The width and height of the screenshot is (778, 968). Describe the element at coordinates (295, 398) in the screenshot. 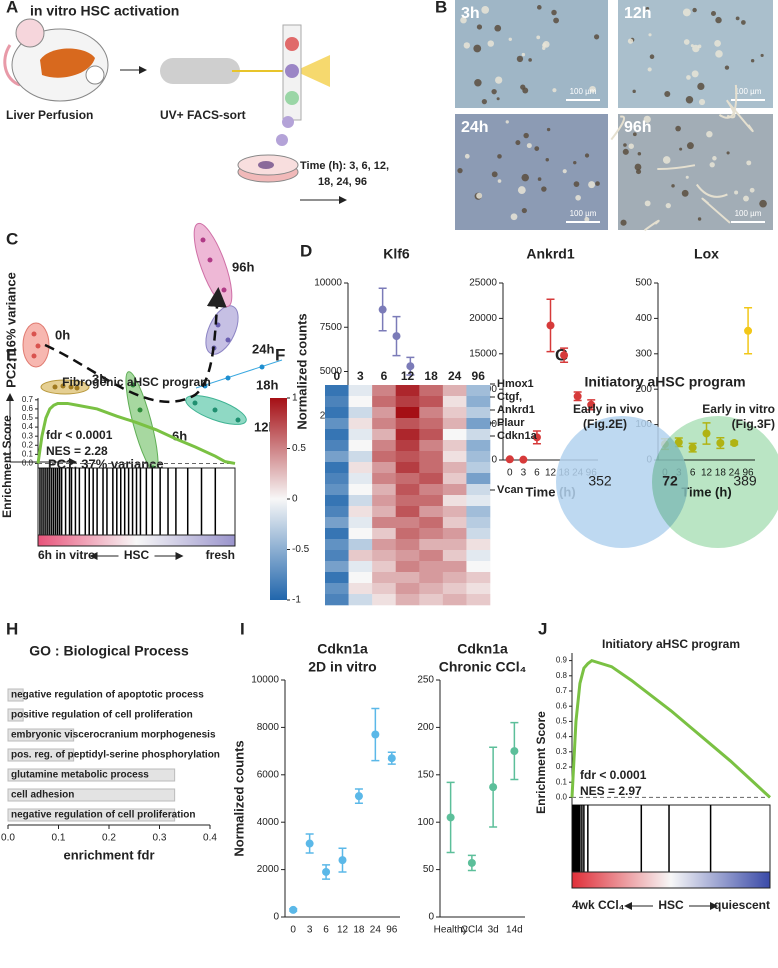

I see `colorbar-label: 1` at that location.